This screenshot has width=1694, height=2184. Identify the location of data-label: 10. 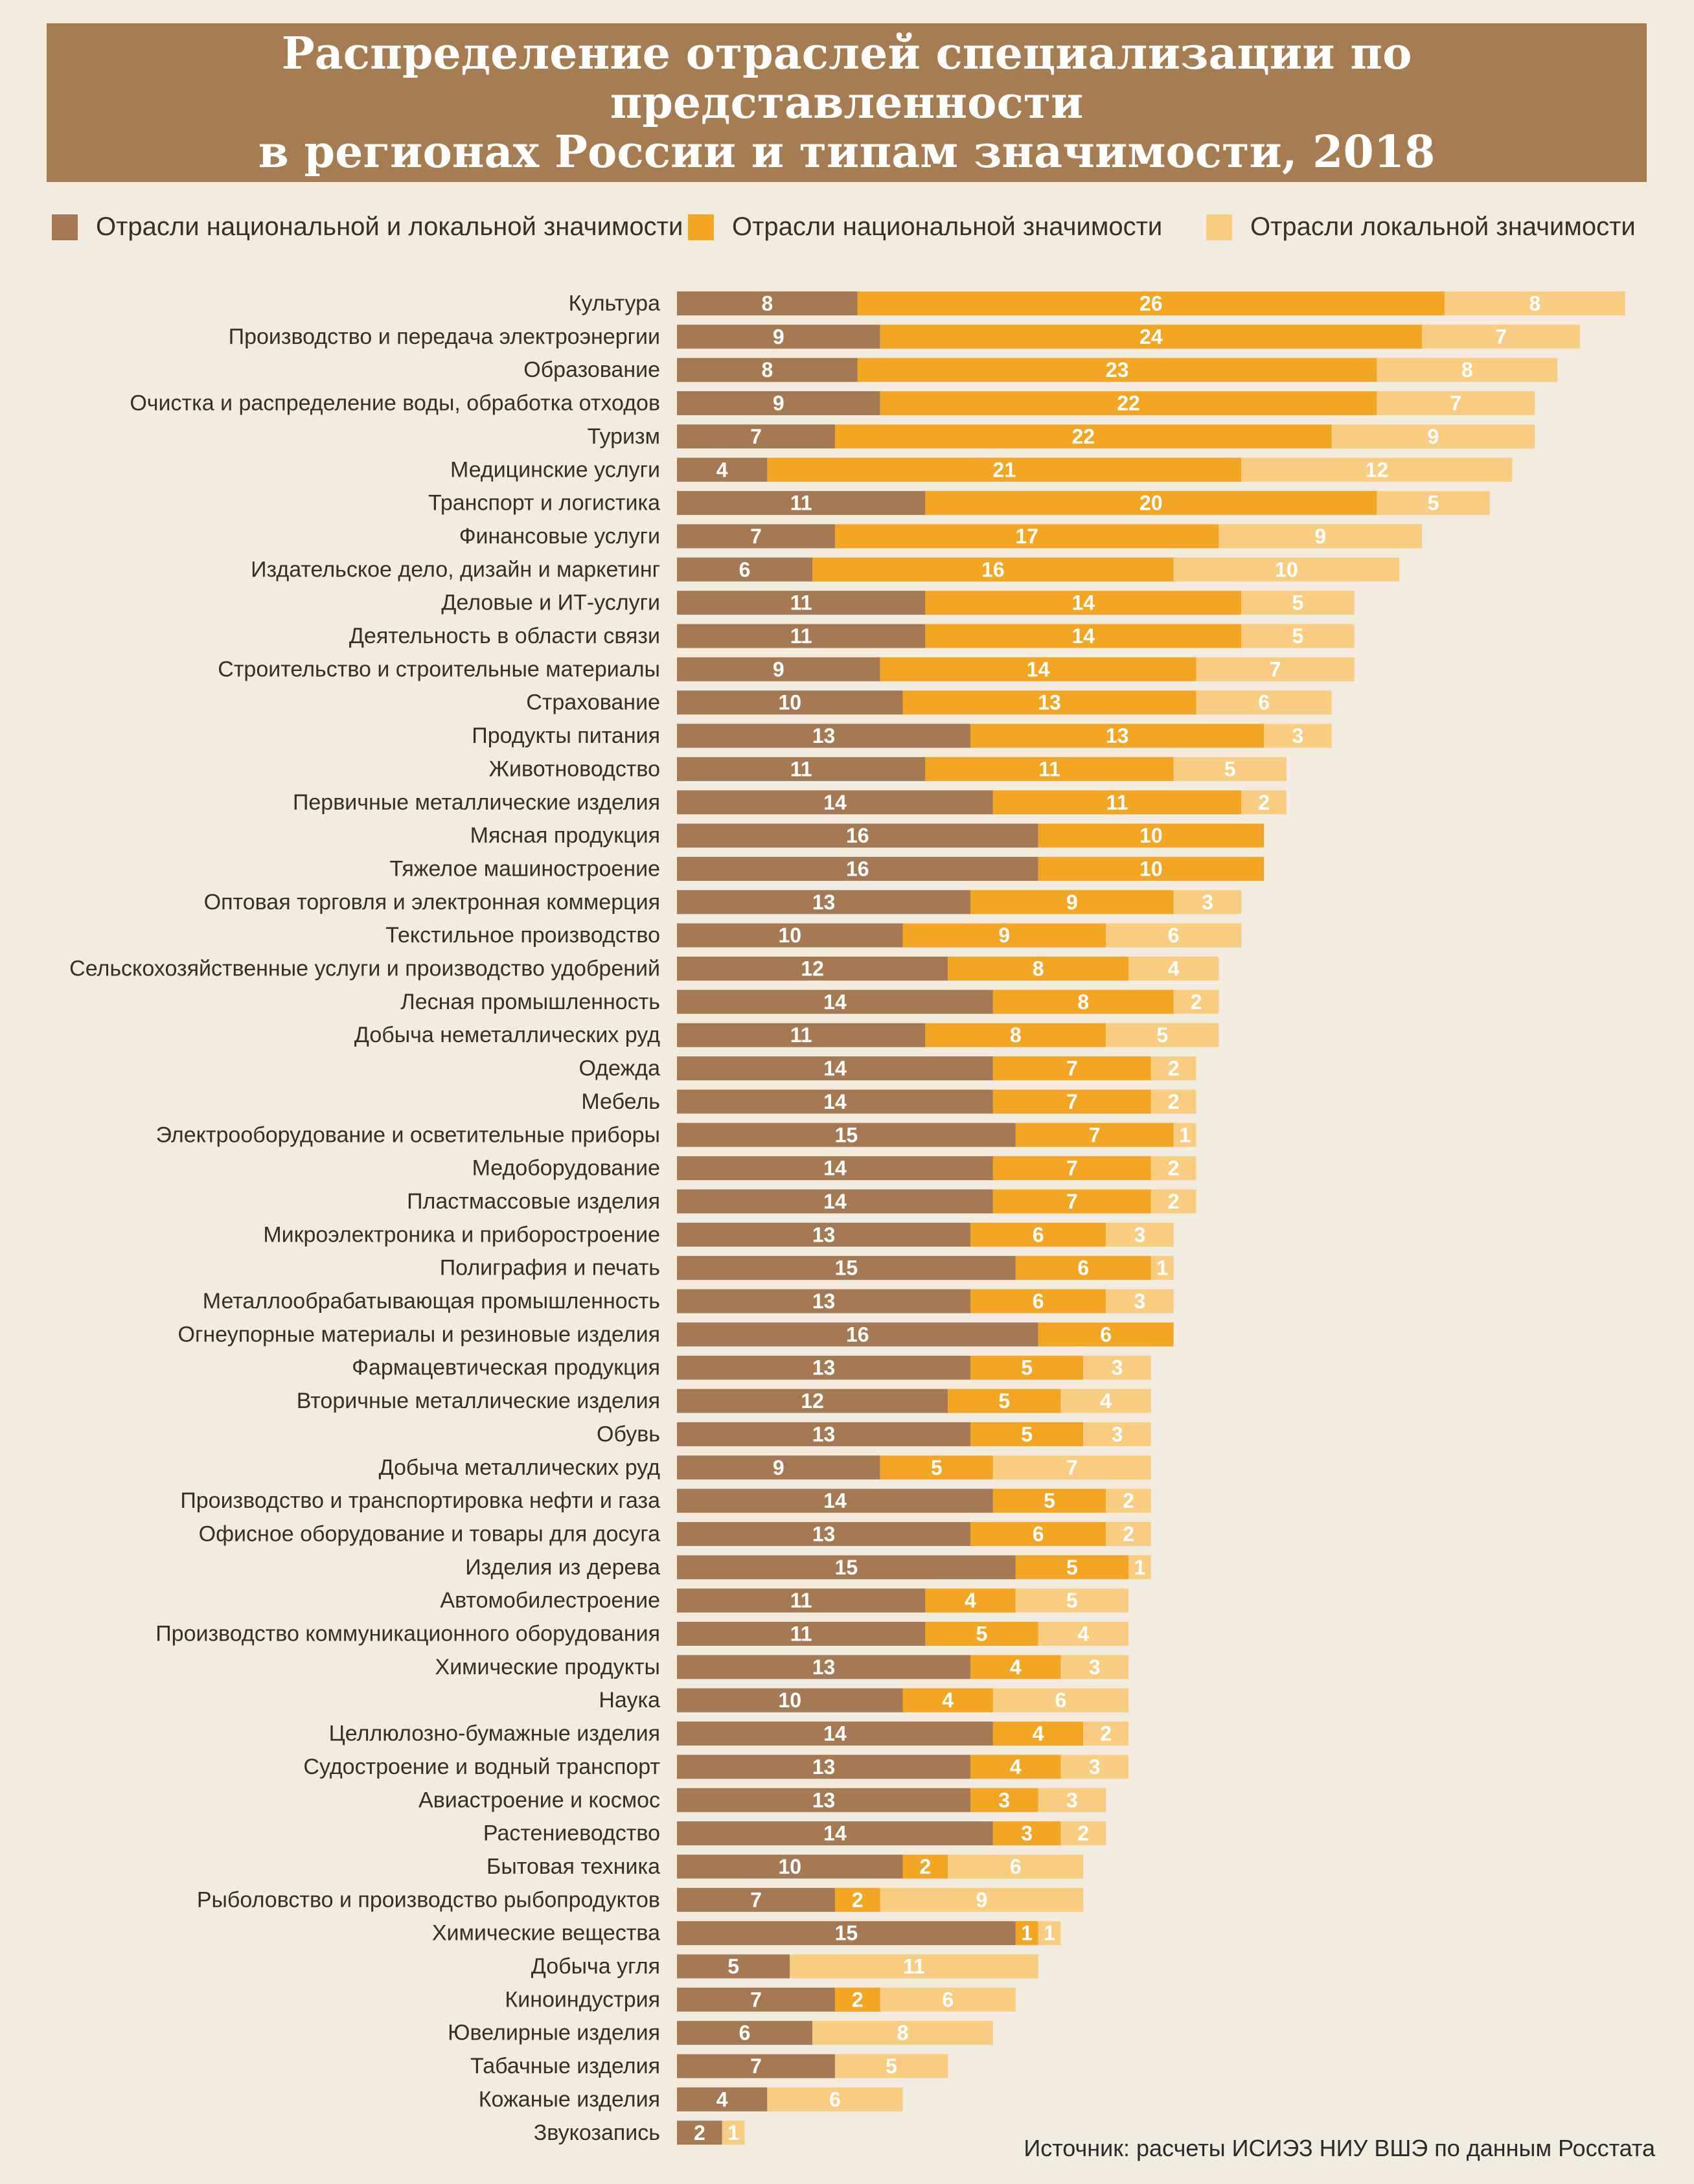
(1286, 570).